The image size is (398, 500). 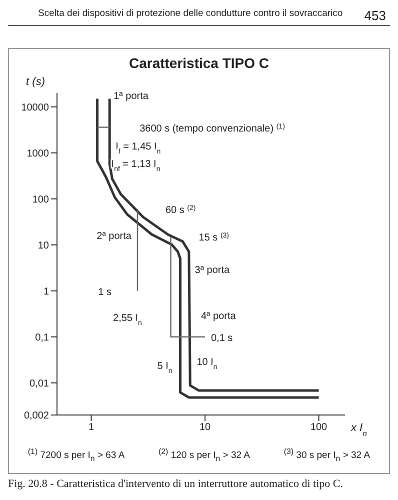 I want to click on y-tick-label: 10000, so click(x=35, y=108).